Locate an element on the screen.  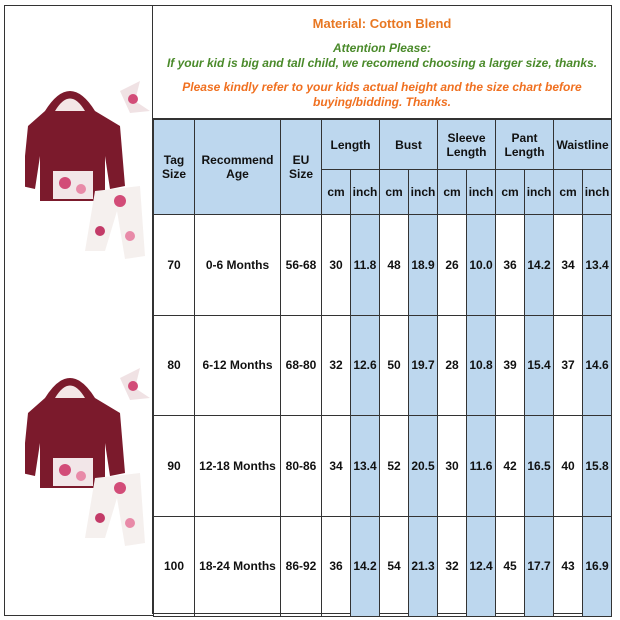
table-cell: 12.4 is located at coordinates (481, 566).